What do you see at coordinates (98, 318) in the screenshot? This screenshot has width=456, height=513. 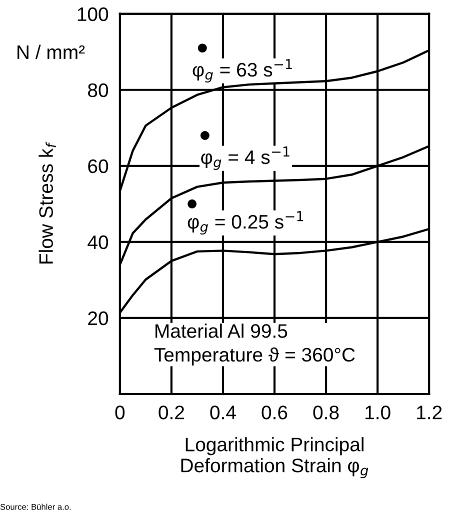 I see `y-tick-label: 20` at bounding box center [98, 318].